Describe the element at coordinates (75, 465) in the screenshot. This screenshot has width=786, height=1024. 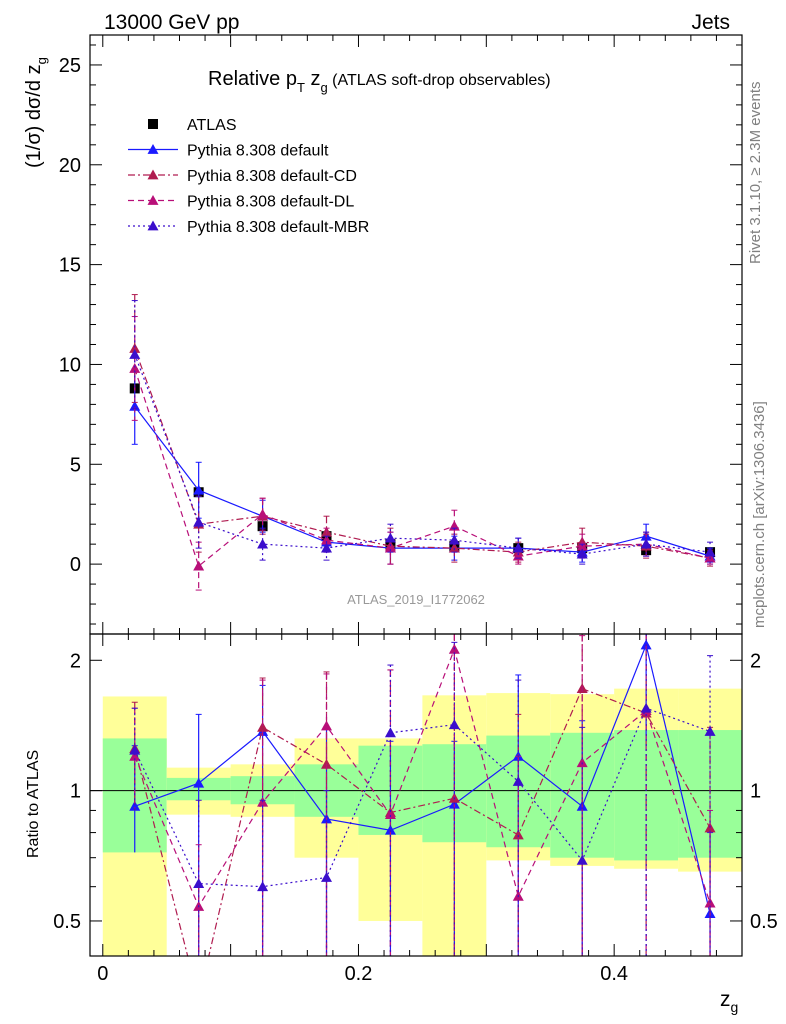
I see `upper-y-tick-label: 5` at that location.